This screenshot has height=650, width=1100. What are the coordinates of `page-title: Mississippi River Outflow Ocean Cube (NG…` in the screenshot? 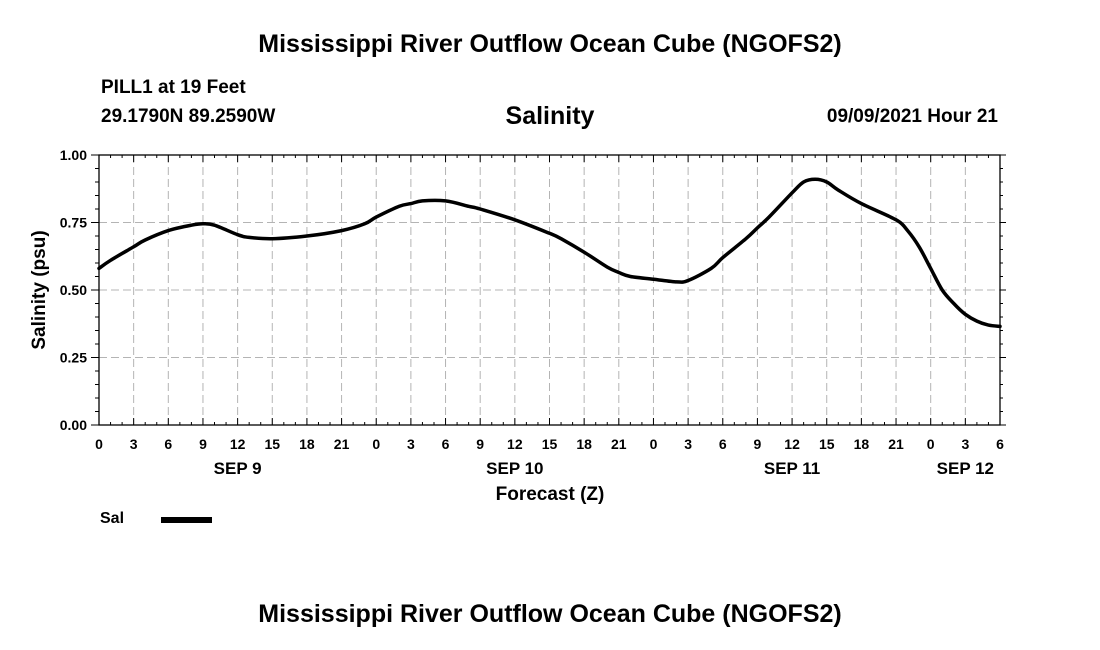 It's located at (550, 44).